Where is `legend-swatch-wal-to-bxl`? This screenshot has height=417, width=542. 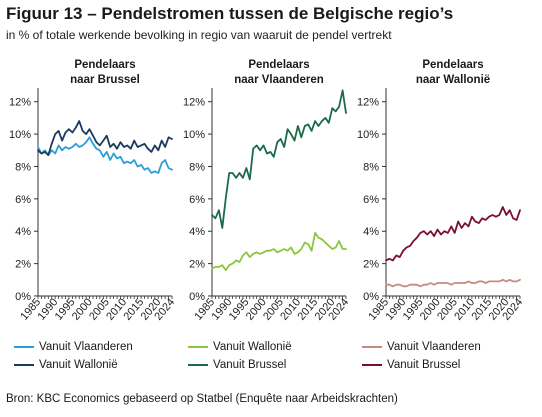
legend-swatch-wal-to-bxl is located at coordinates (24, 365).